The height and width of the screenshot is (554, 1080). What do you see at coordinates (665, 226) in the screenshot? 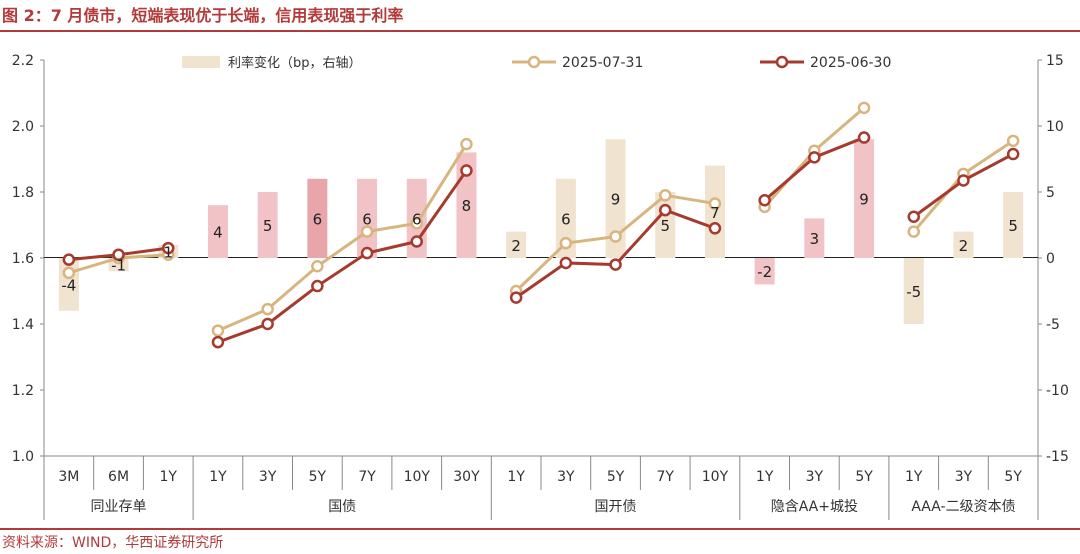
I see `bar-value-label: 5` at bounding box center [665, 226].